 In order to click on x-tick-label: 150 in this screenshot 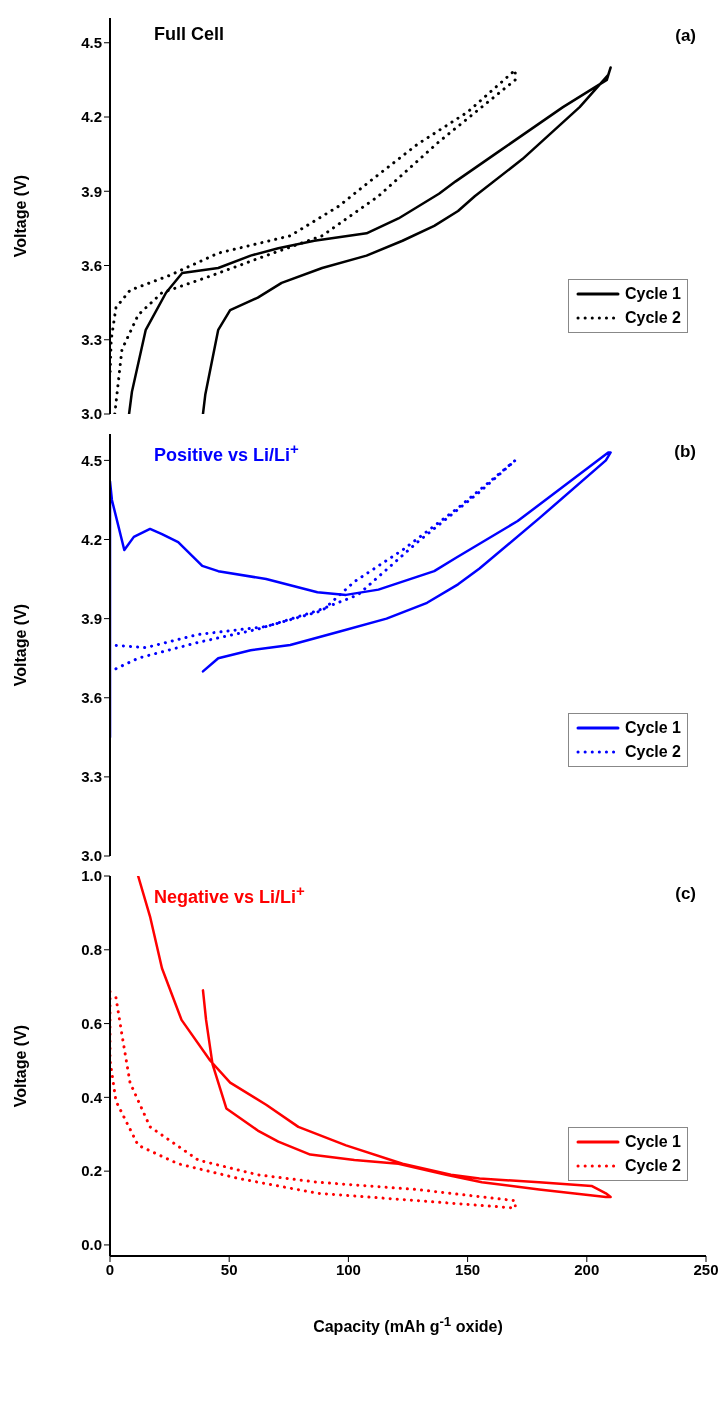, I will do `click(468, 1269)`.